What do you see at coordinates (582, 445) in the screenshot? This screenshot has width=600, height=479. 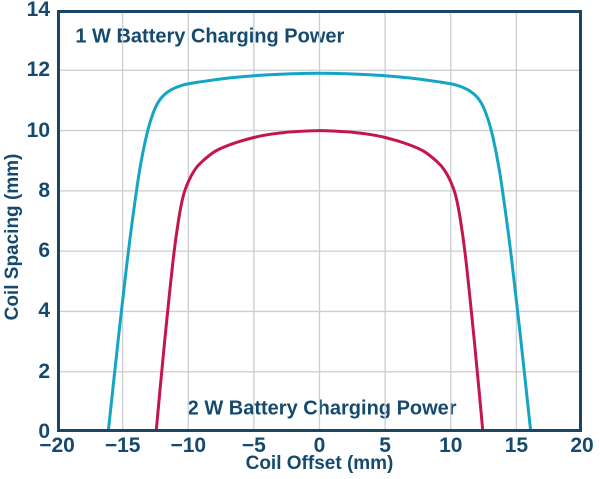 I see `x-tick-label: 20` at bounding box center [582, 445].